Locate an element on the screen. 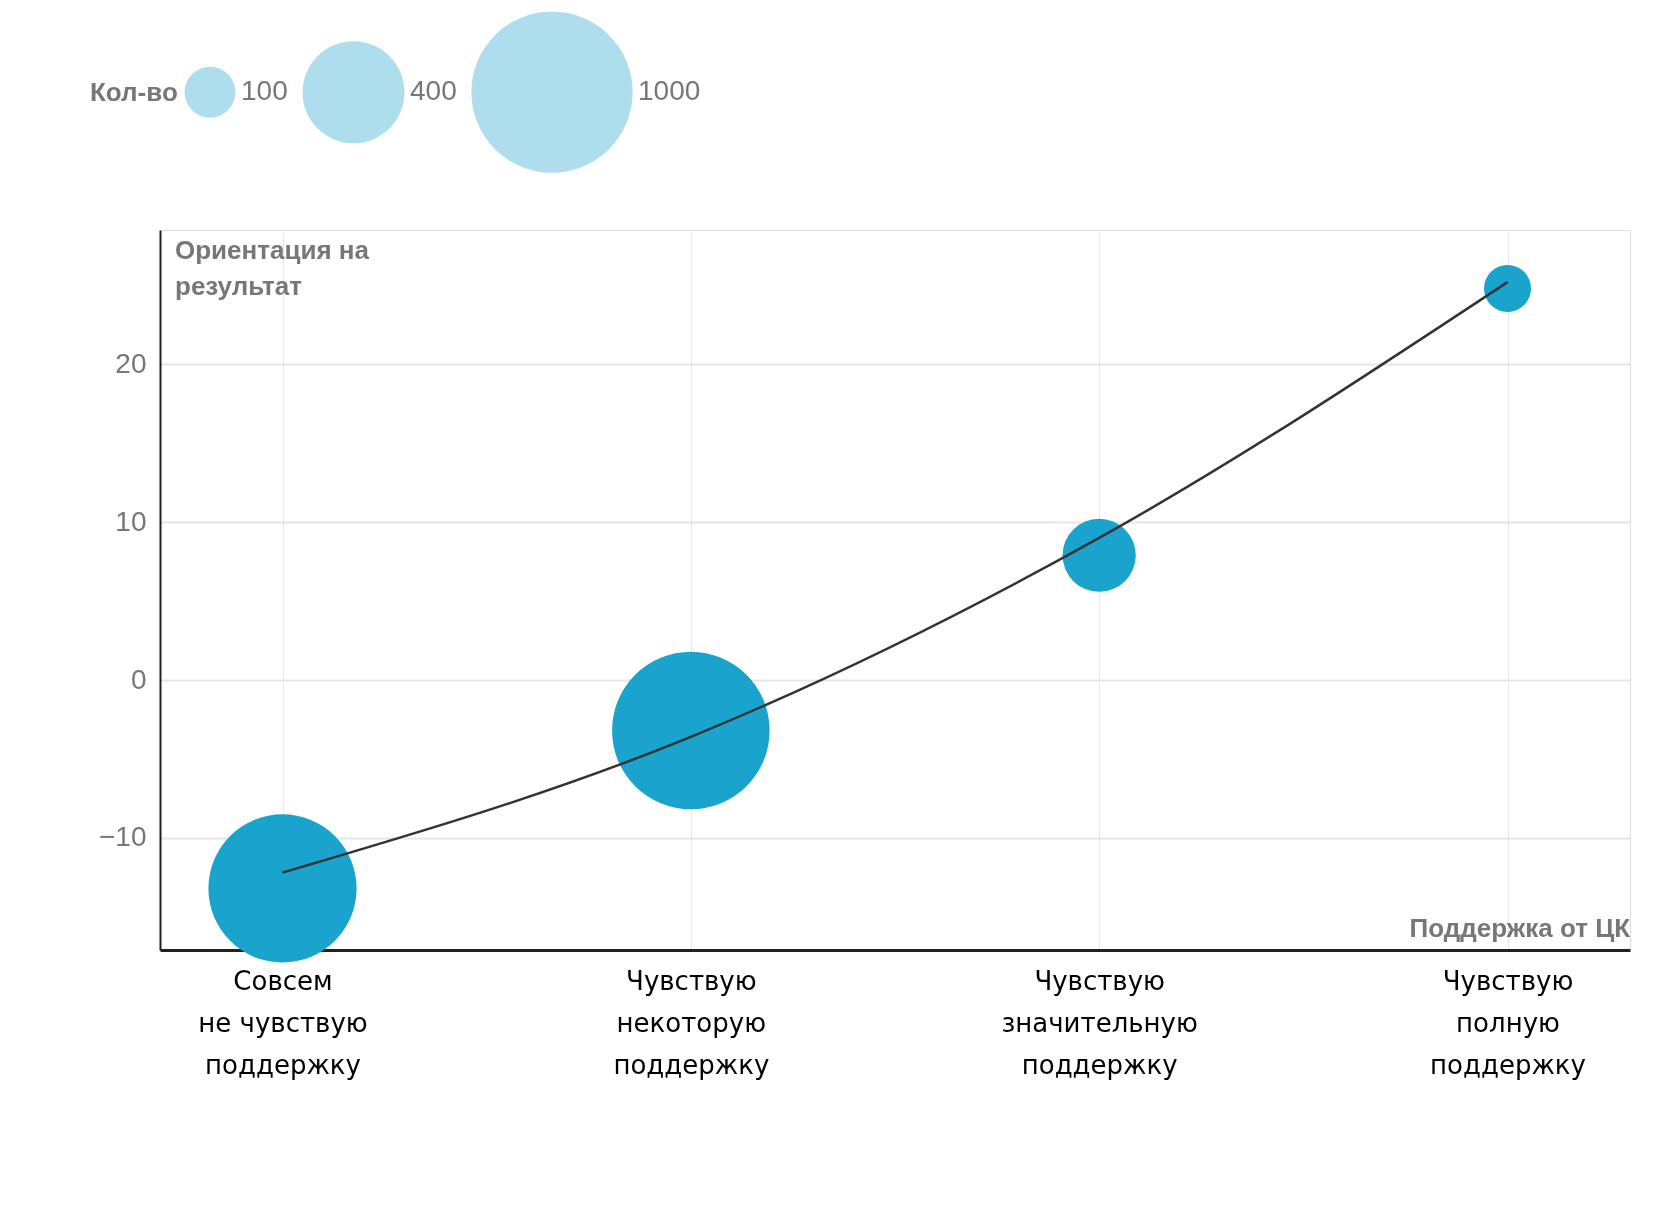 Image resolution: width=1662 pixels, height=1212 pixels. y-axis-title: Ориентация на результат is located at coordinates (272, 268).